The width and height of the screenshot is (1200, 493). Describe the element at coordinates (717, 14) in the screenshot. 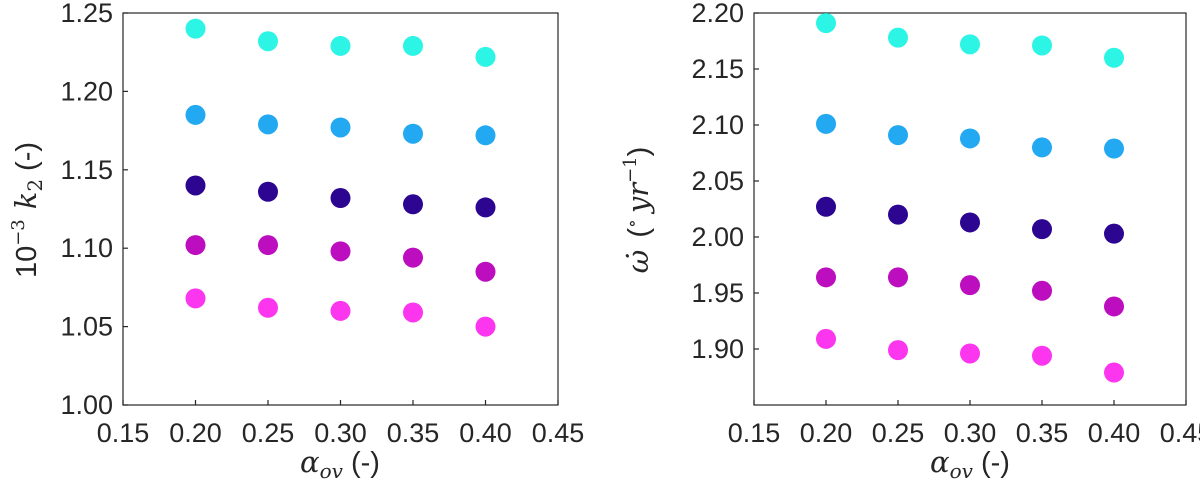

I see `y-tick-label: 2.20` at that location.